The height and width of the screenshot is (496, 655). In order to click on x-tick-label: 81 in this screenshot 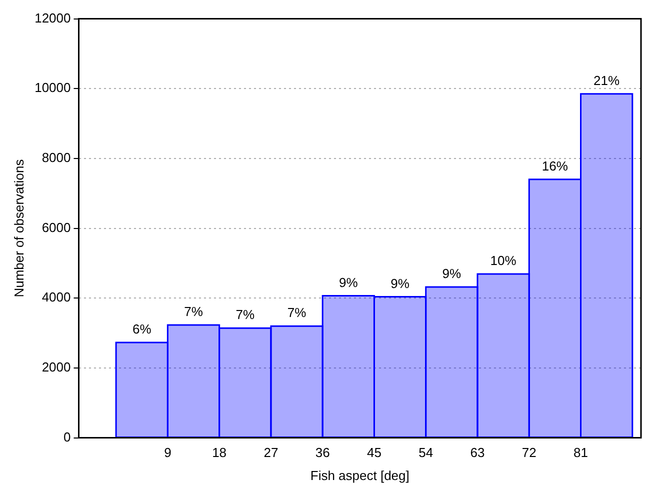, I will do `click(581, 452)`.